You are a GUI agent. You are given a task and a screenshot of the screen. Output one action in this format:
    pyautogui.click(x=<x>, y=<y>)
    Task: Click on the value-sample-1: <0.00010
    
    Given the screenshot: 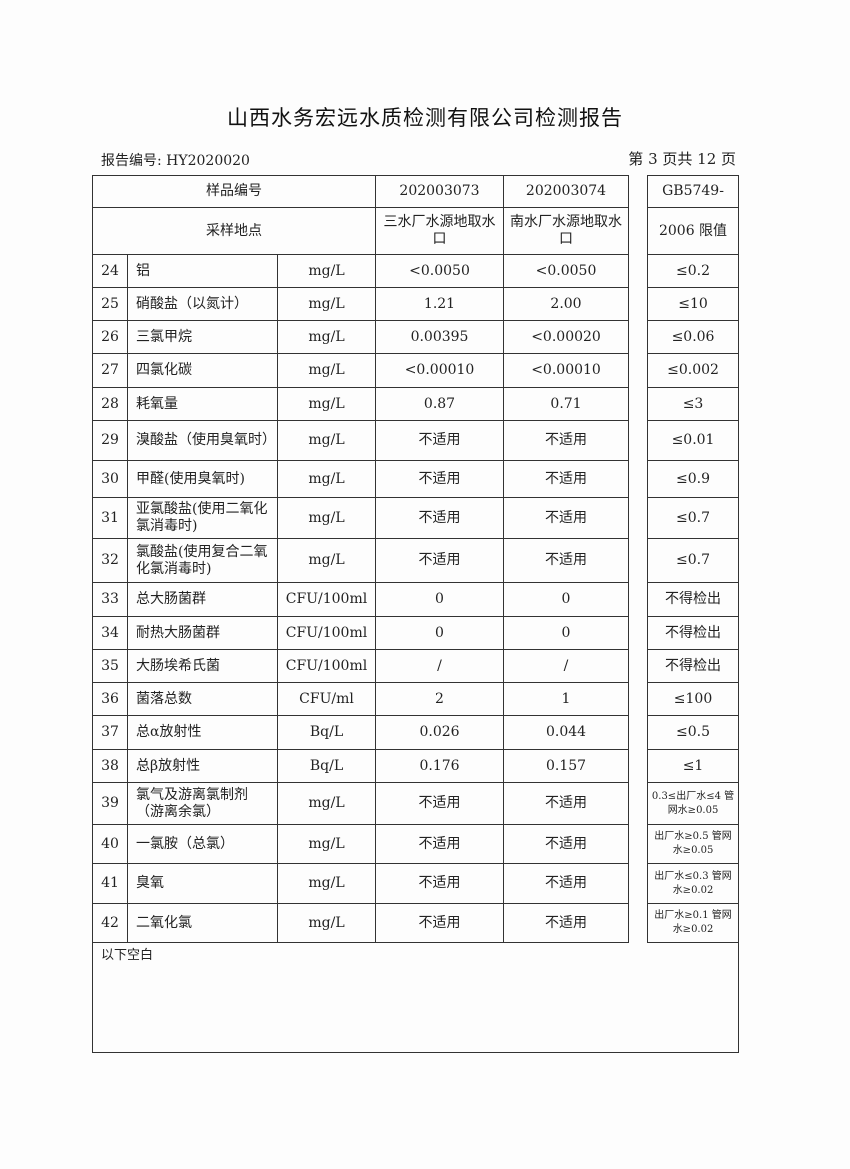 What is the action you would take?
    pyautogui.click(x=440, y=370)
    